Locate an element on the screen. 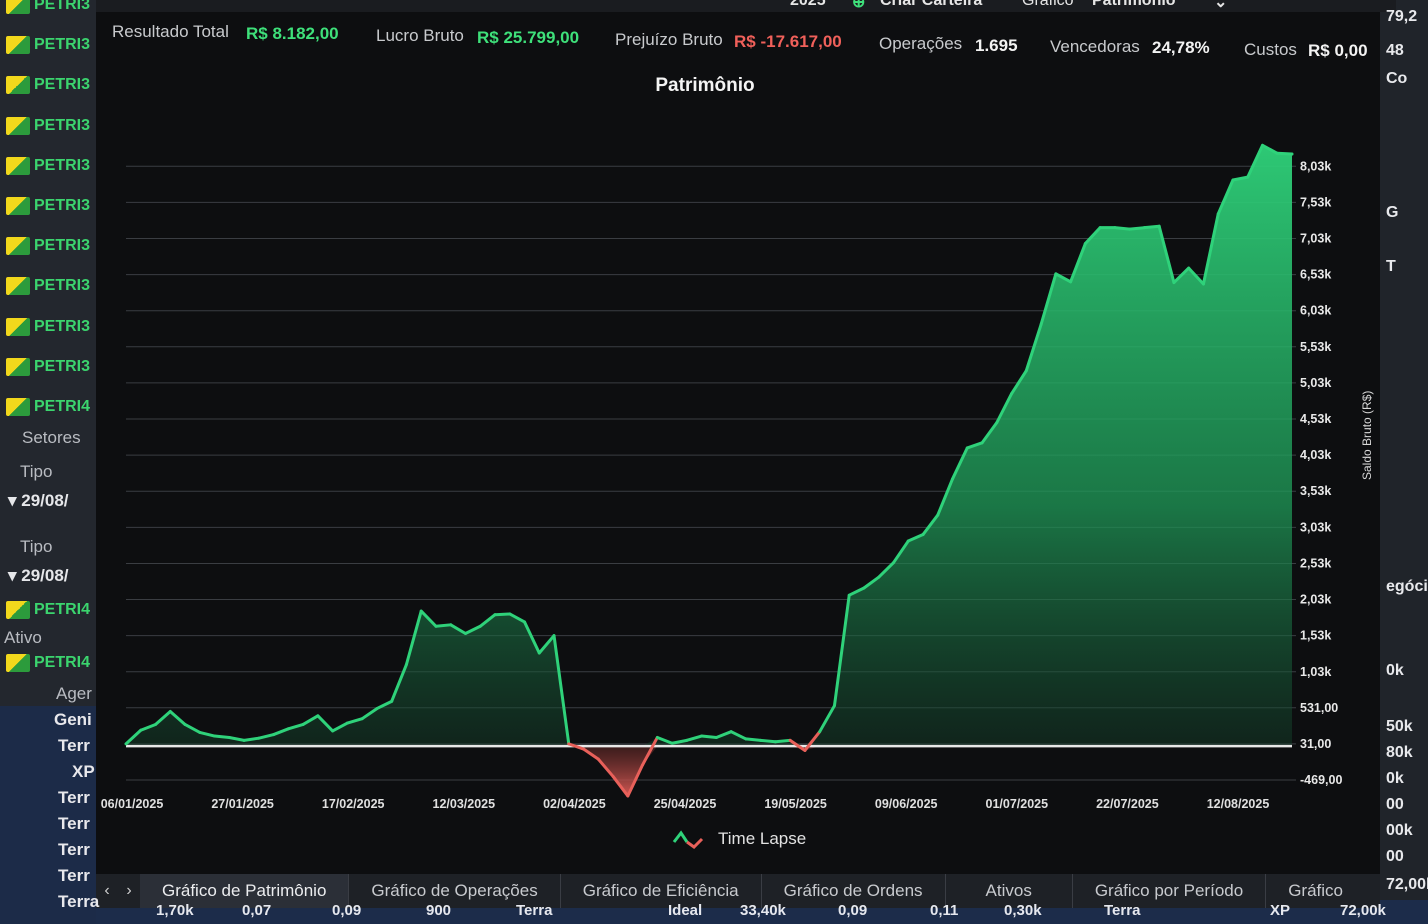 This screenshot has width=1428, height=924. tab-grafico-more: Gráfico is located at coordinates (1315, 890).